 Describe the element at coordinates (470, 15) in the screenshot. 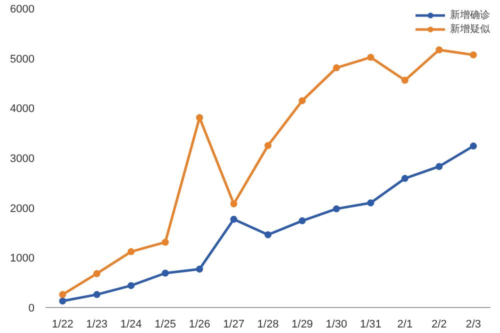

I see `legend-label: 新增确诊` at that location.